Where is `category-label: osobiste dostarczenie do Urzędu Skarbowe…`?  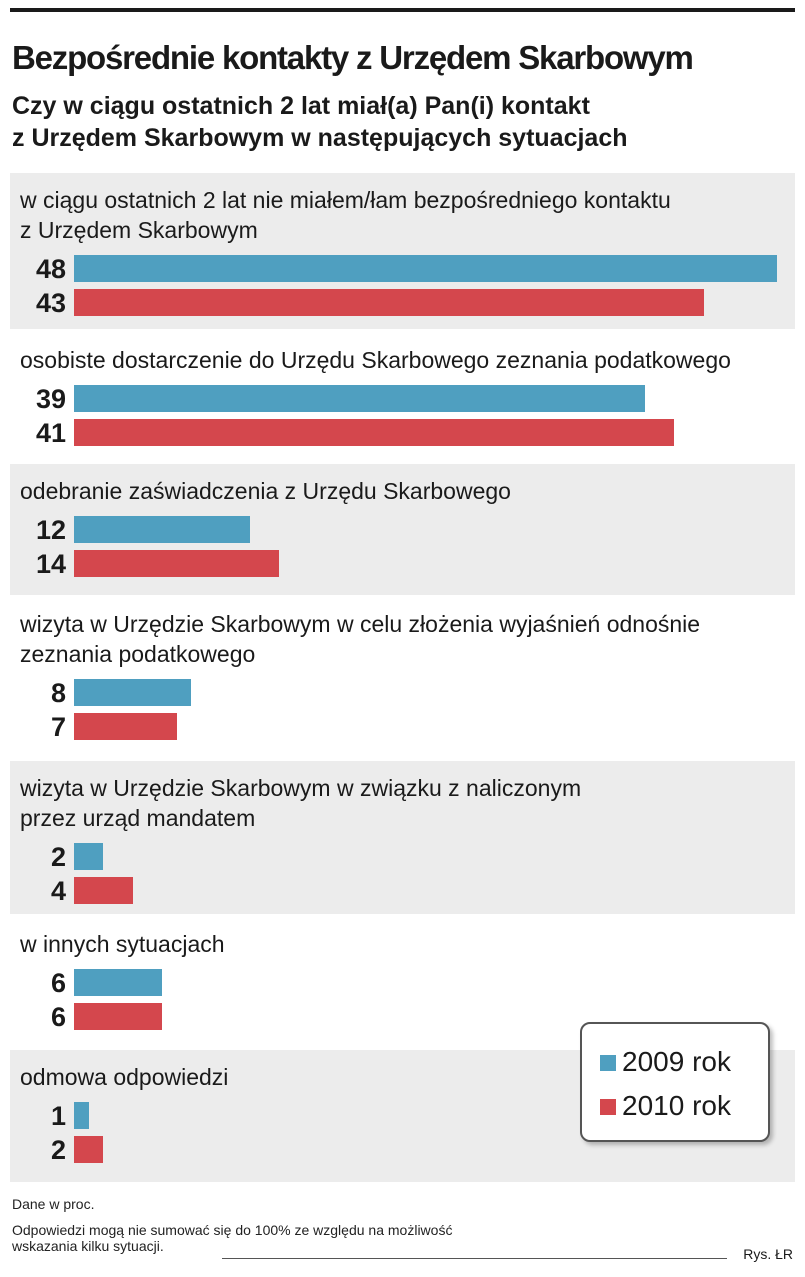
category-label: osobiste dostarczenie do Urzędu Skarbowe… is located at coordinates (405, 360).